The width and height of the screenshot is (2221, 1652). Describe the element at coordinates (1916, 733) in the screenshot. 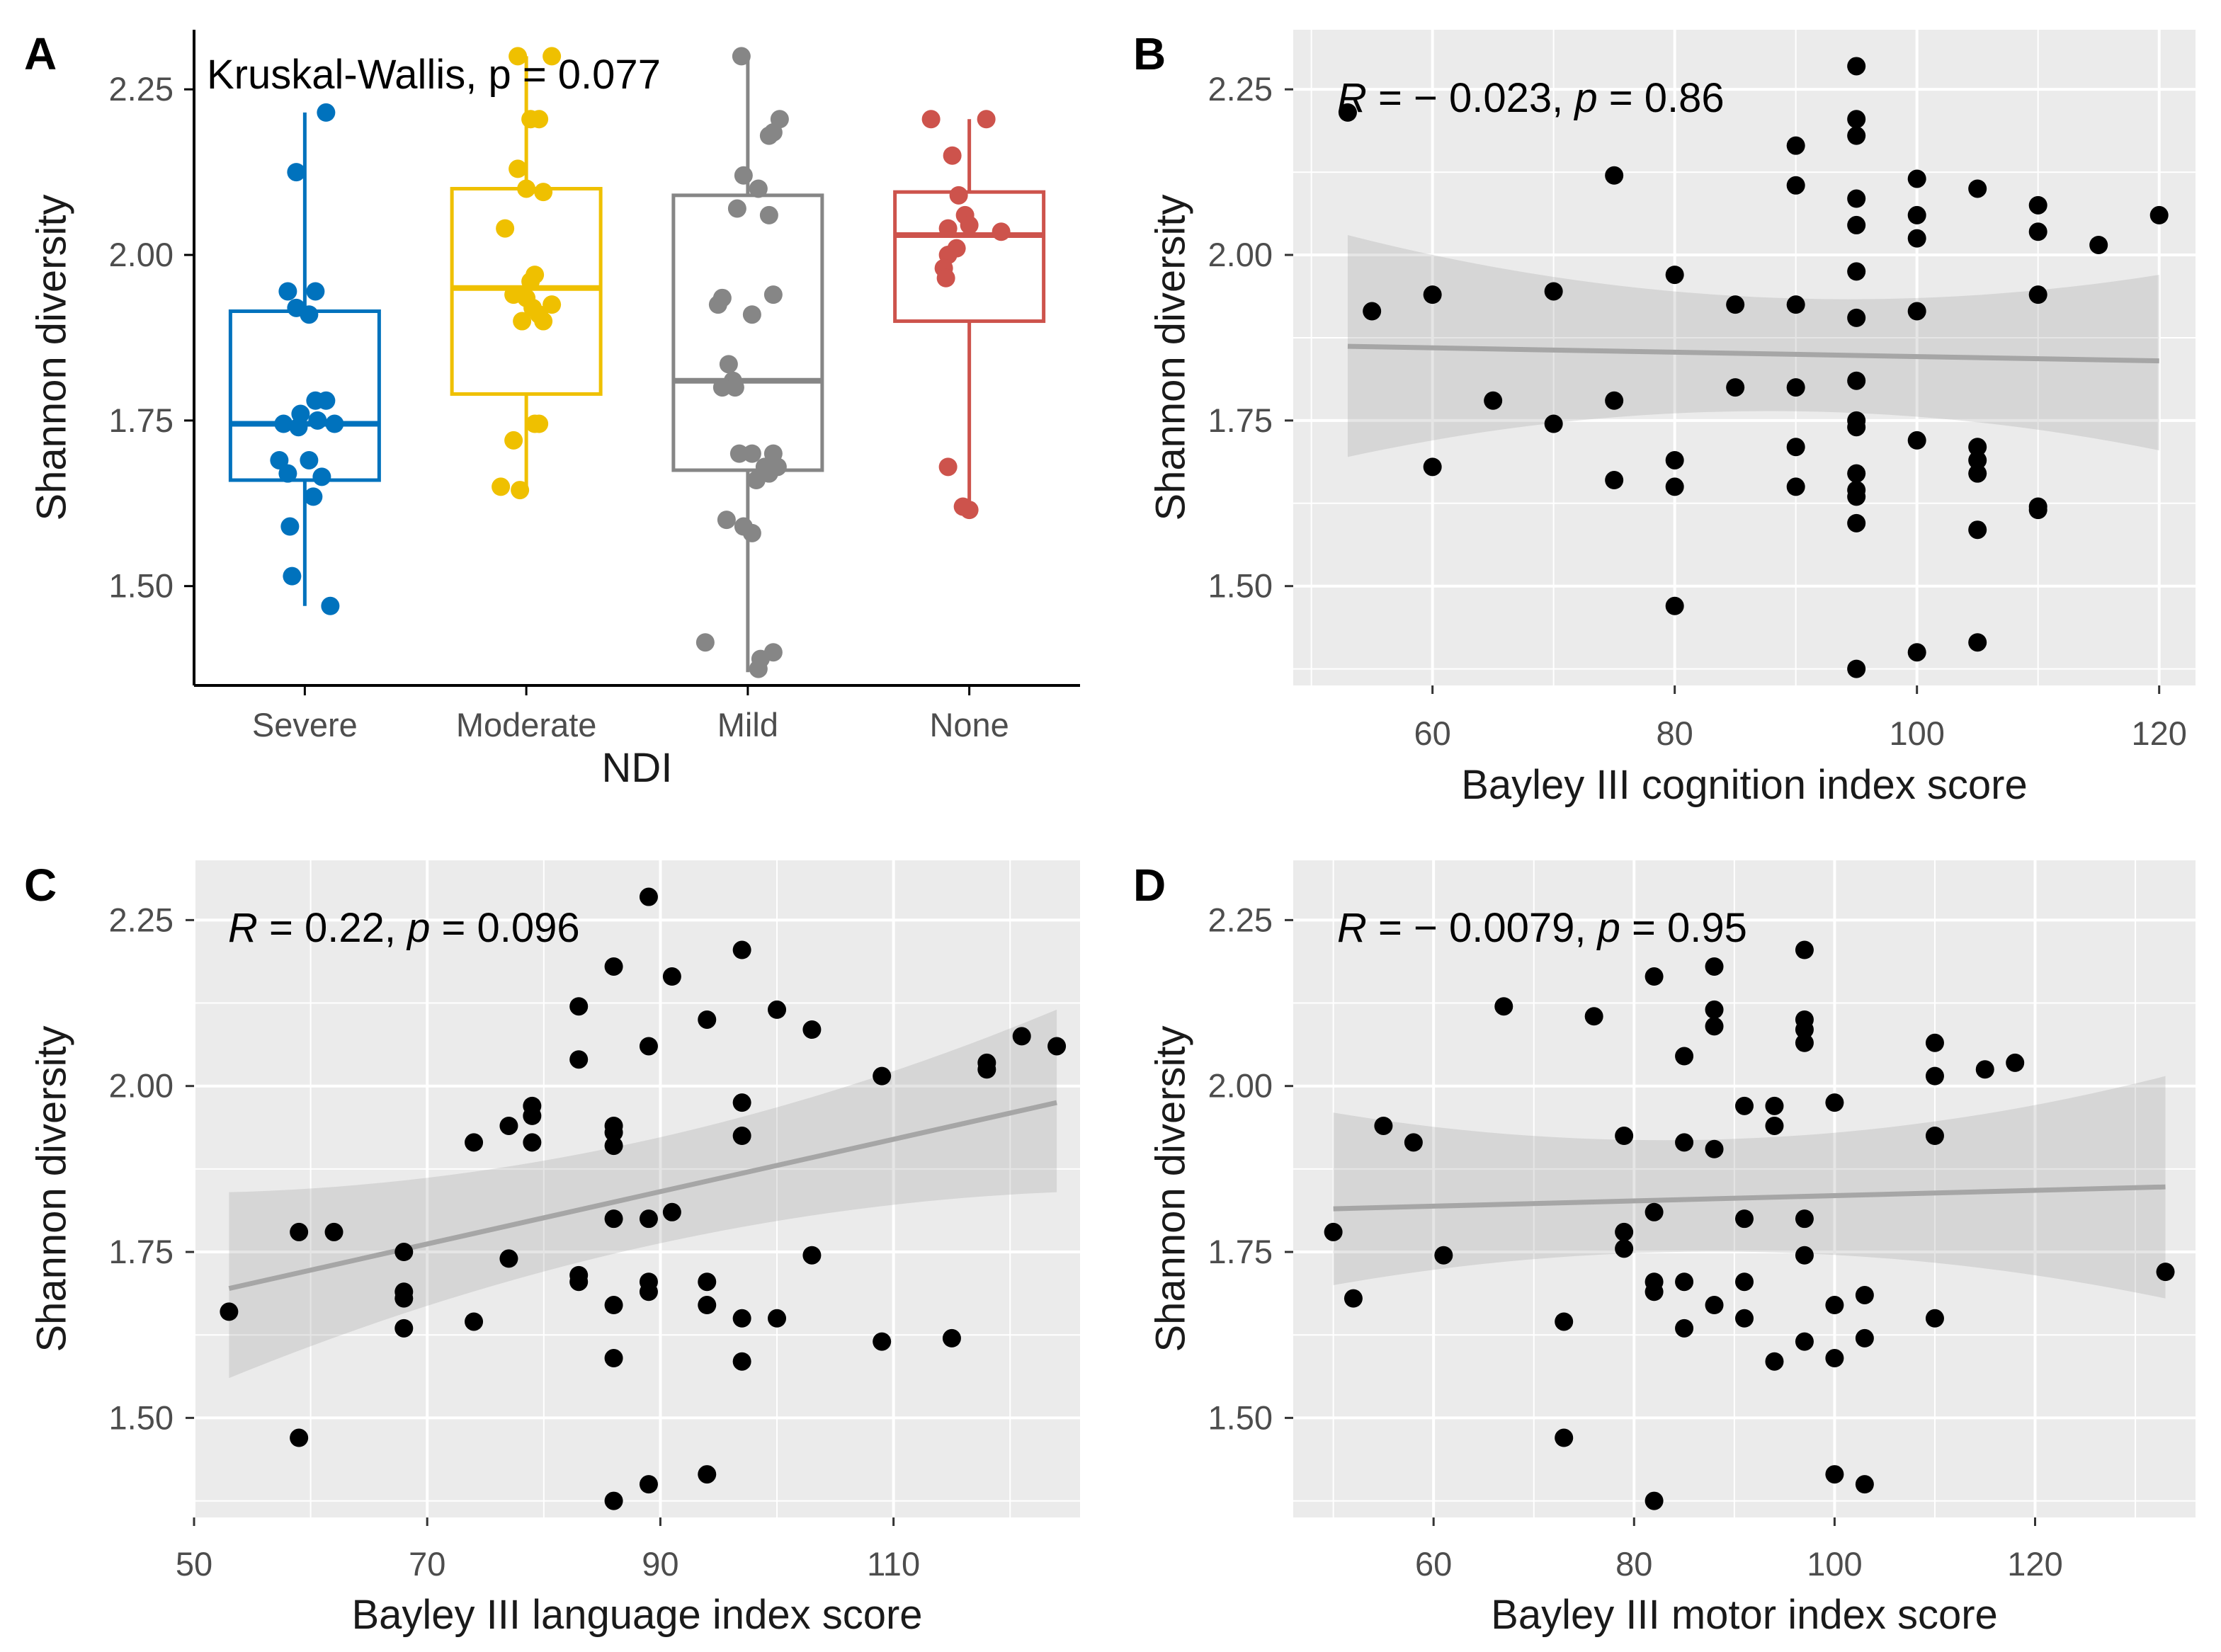

I see `x-tick-label: 100` at that location.